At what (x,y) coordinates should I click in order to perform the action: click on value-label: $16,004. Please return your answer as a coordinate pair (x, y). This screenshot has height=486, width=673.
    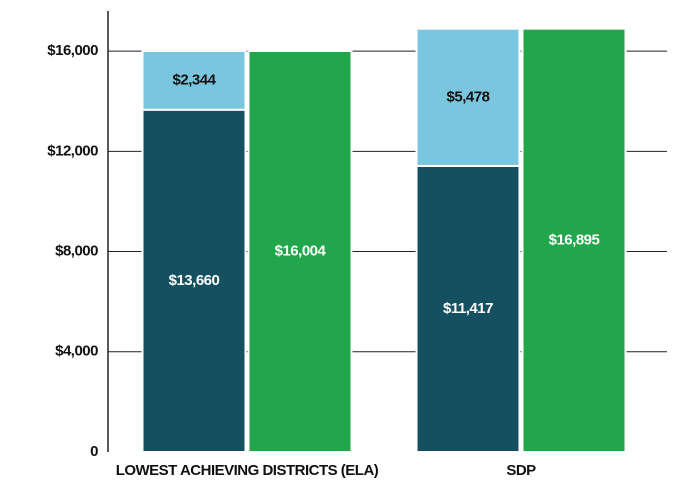
    Looking at the image, I should click on (301, 250).